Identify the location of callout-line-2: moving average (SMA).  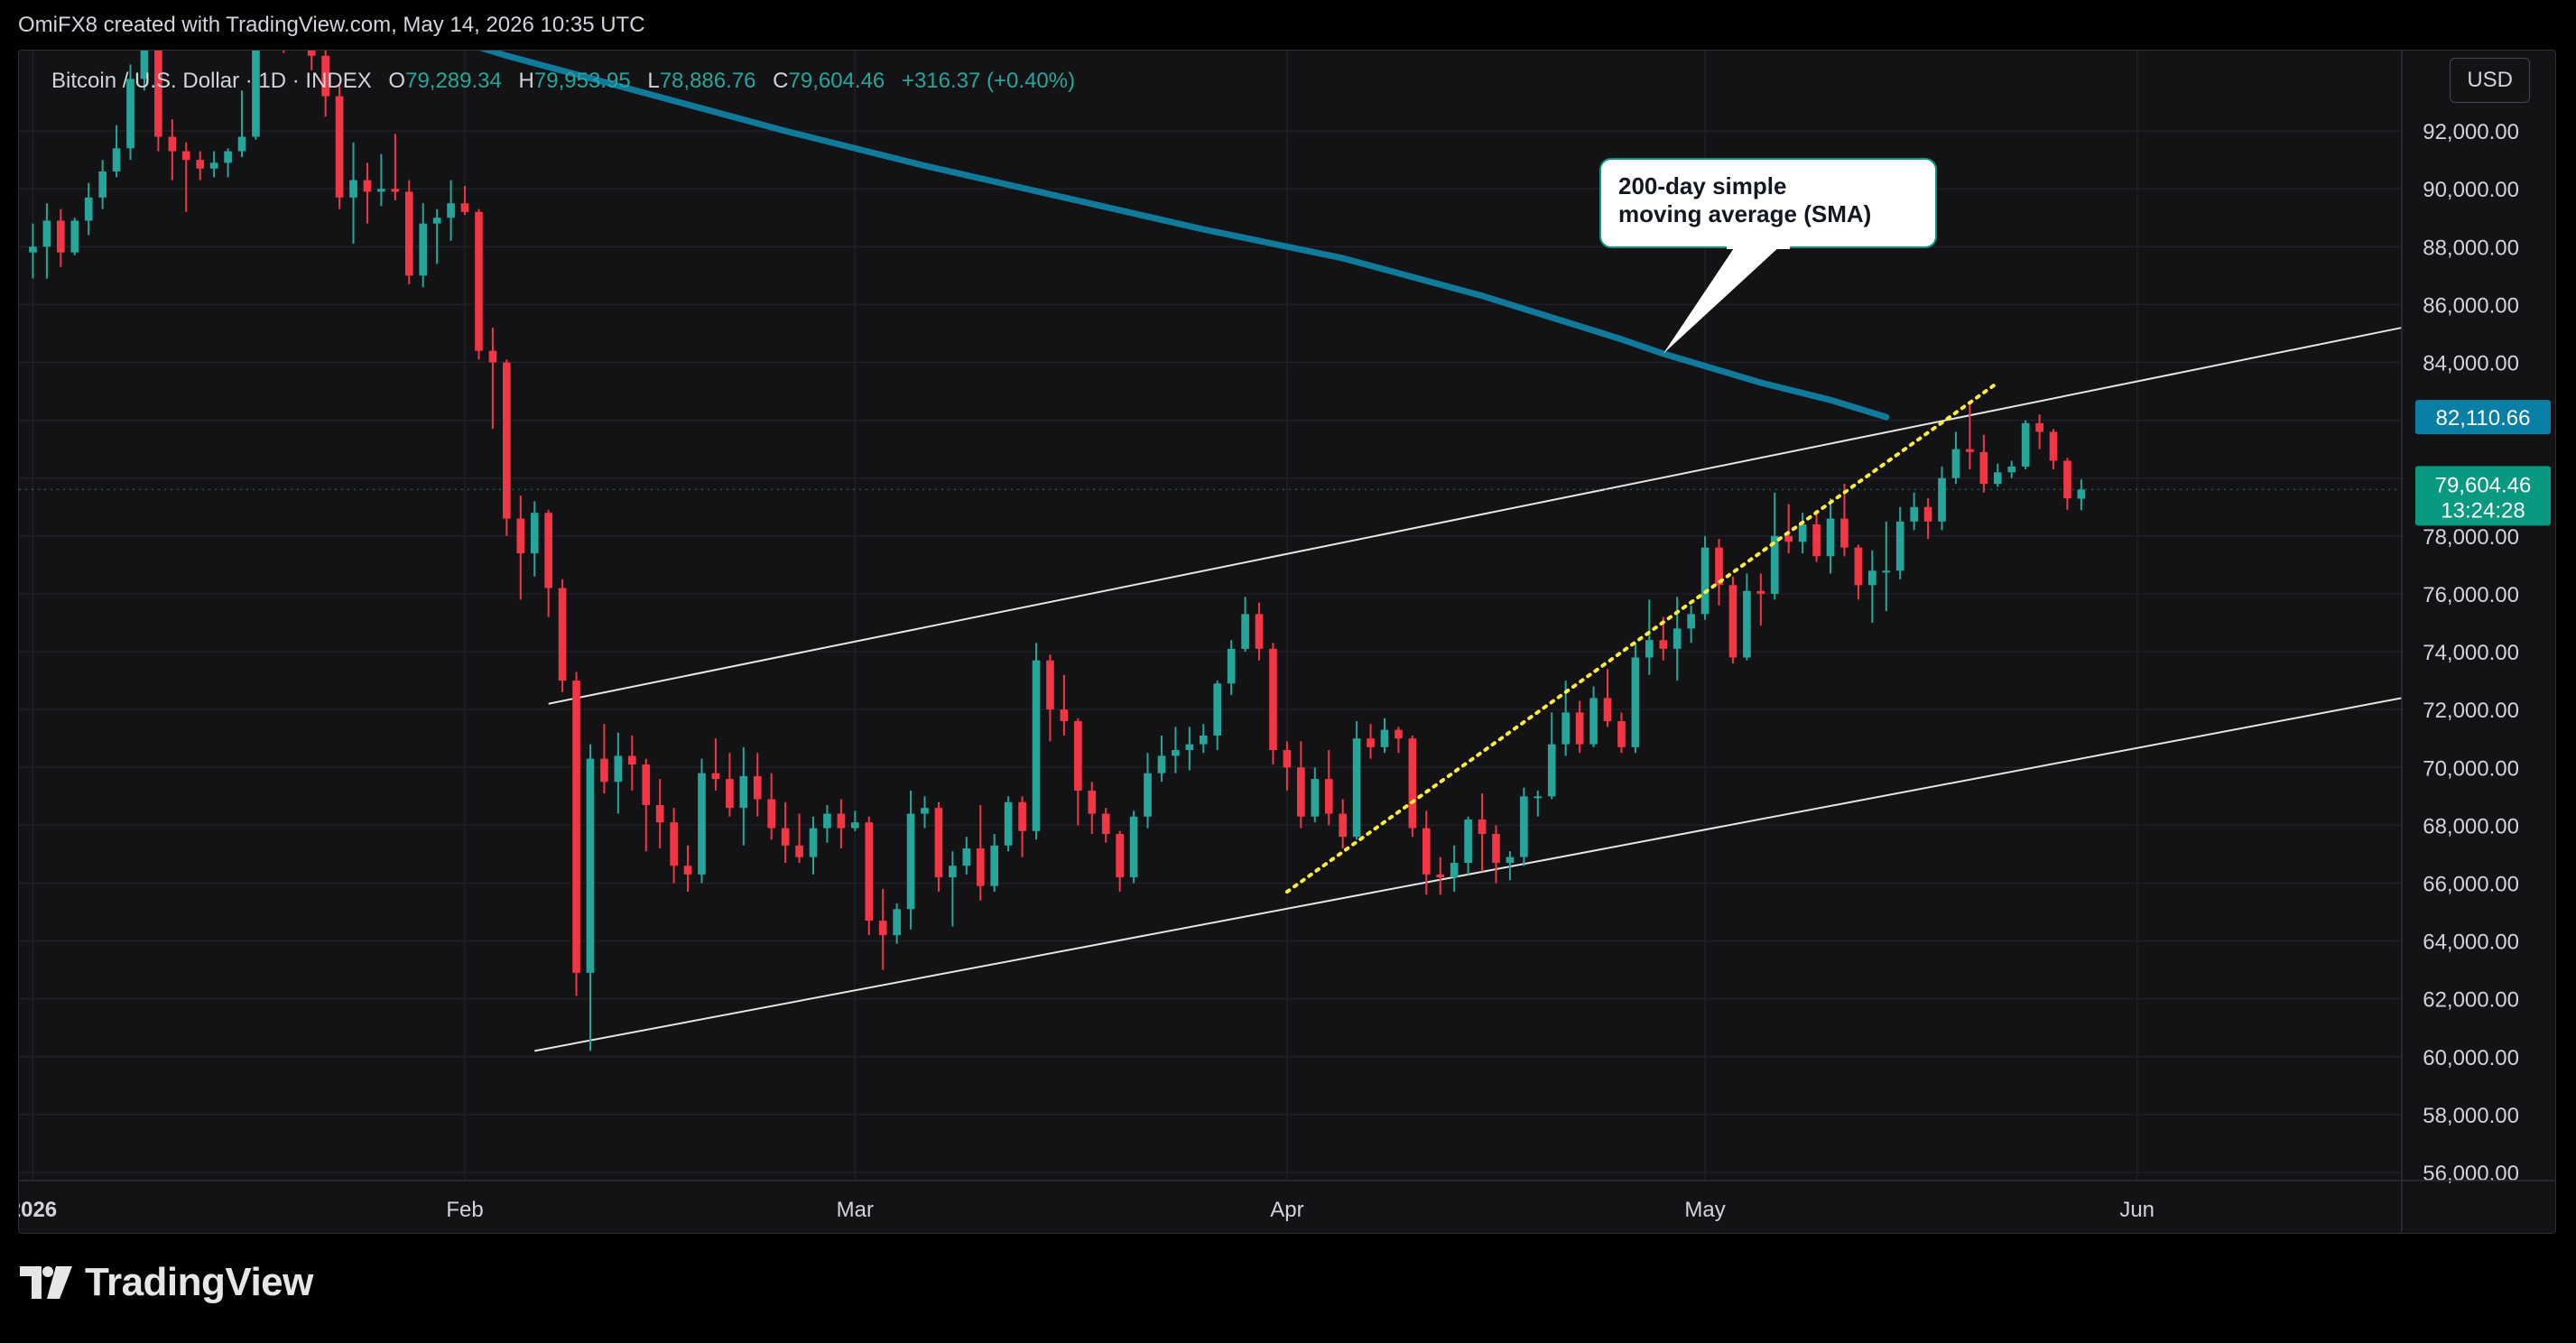
(1744, 213).